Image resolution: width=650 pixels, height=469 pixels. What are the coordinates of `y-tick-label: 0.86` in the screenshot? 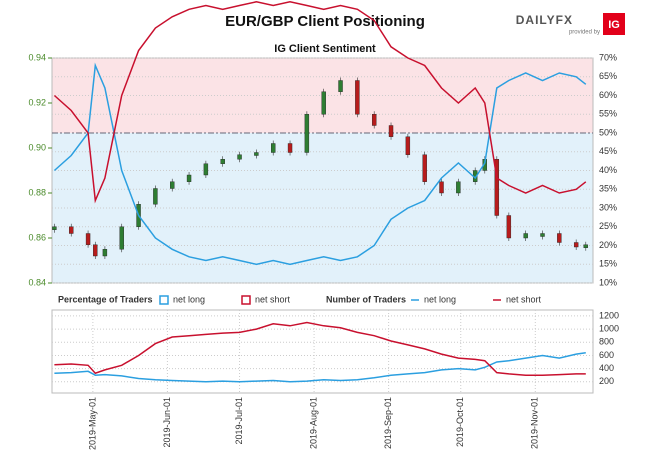 It's located at (37, 237).